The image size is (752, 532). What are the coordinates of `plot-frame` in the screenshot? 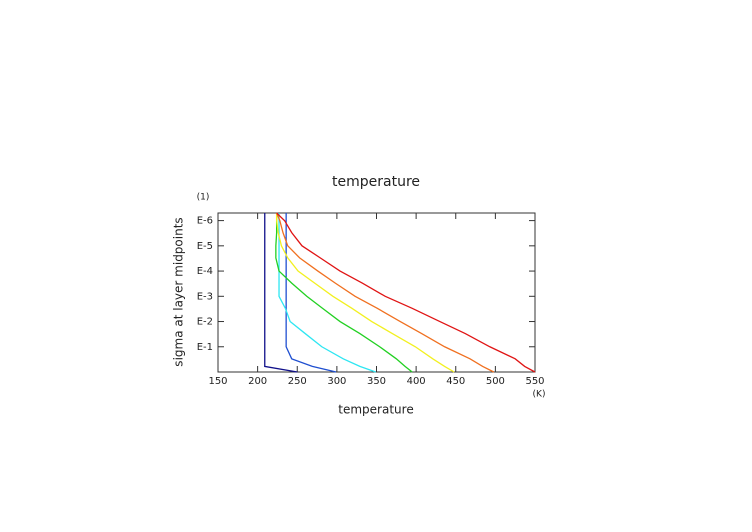 It's located at (376, 292).